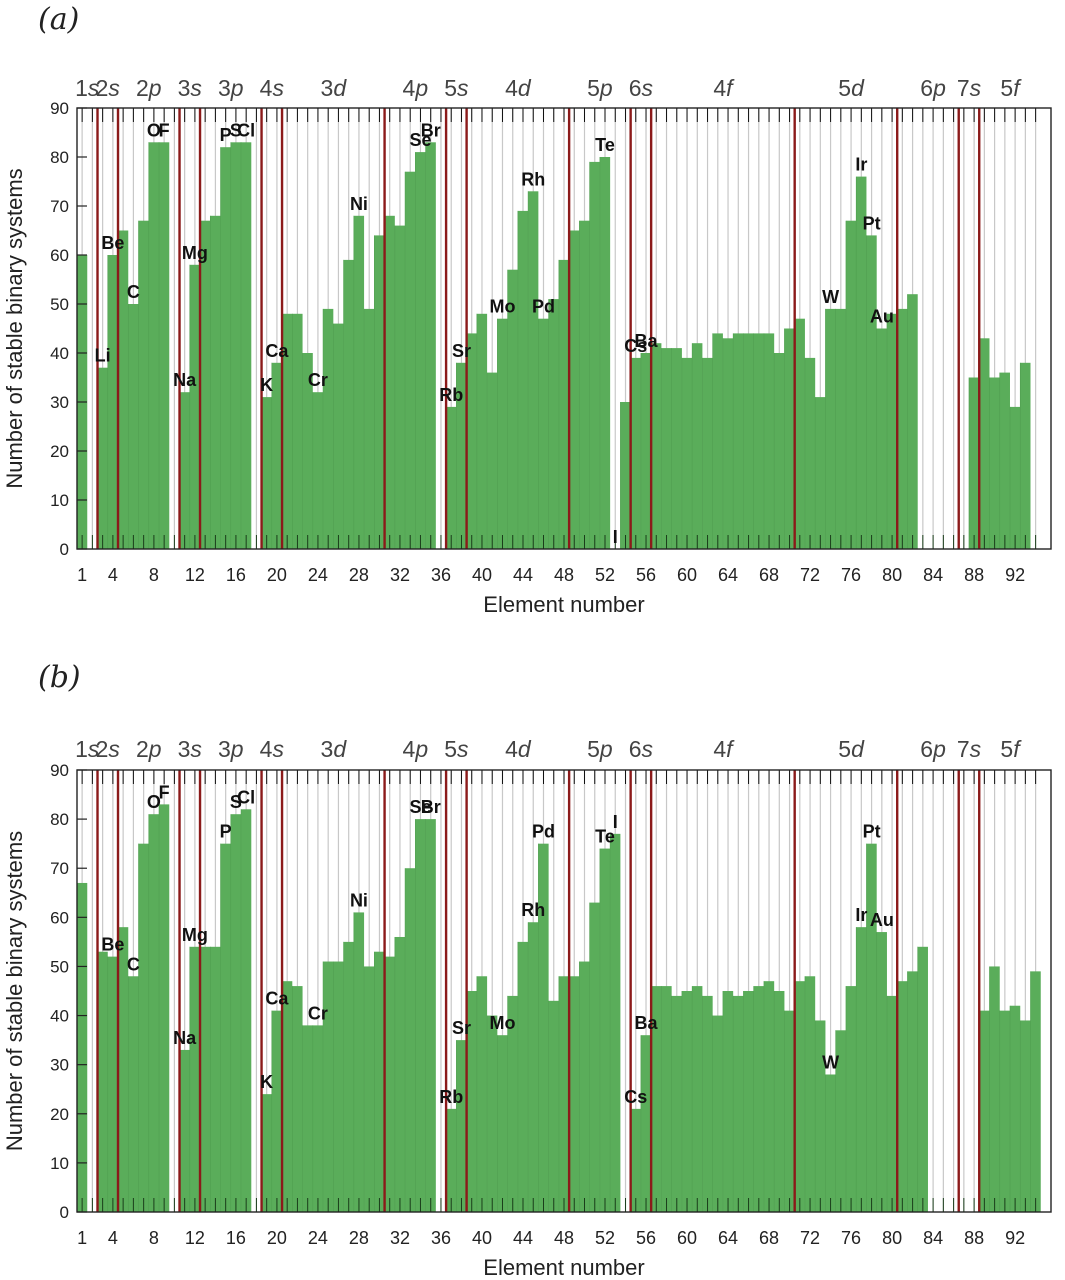 This screenshot has height=1280, width=1065. I want to click on element-label: Rb, so click(451, 1097).